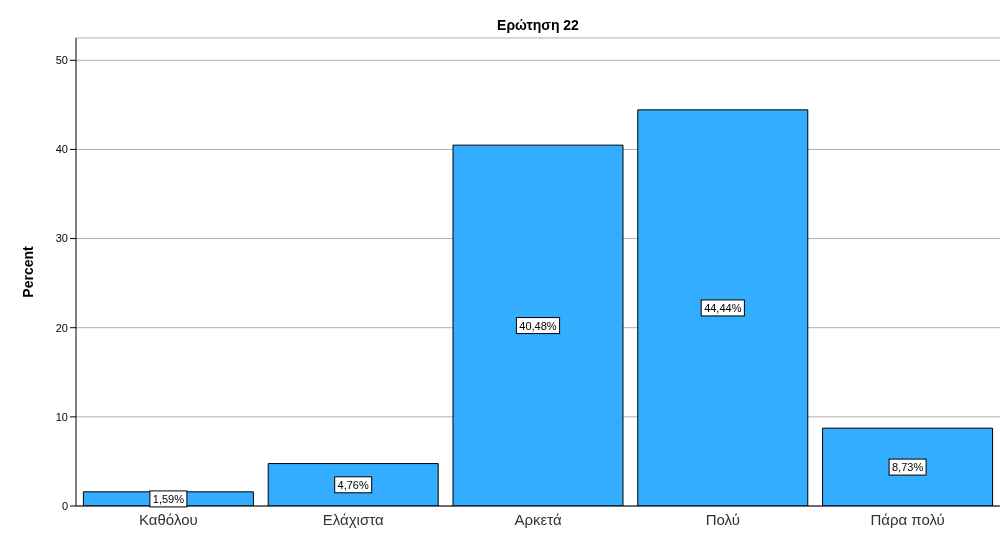 The image size is (1008, 552). I want to click on x-tick-label: Πολύ, so click(722, 519).